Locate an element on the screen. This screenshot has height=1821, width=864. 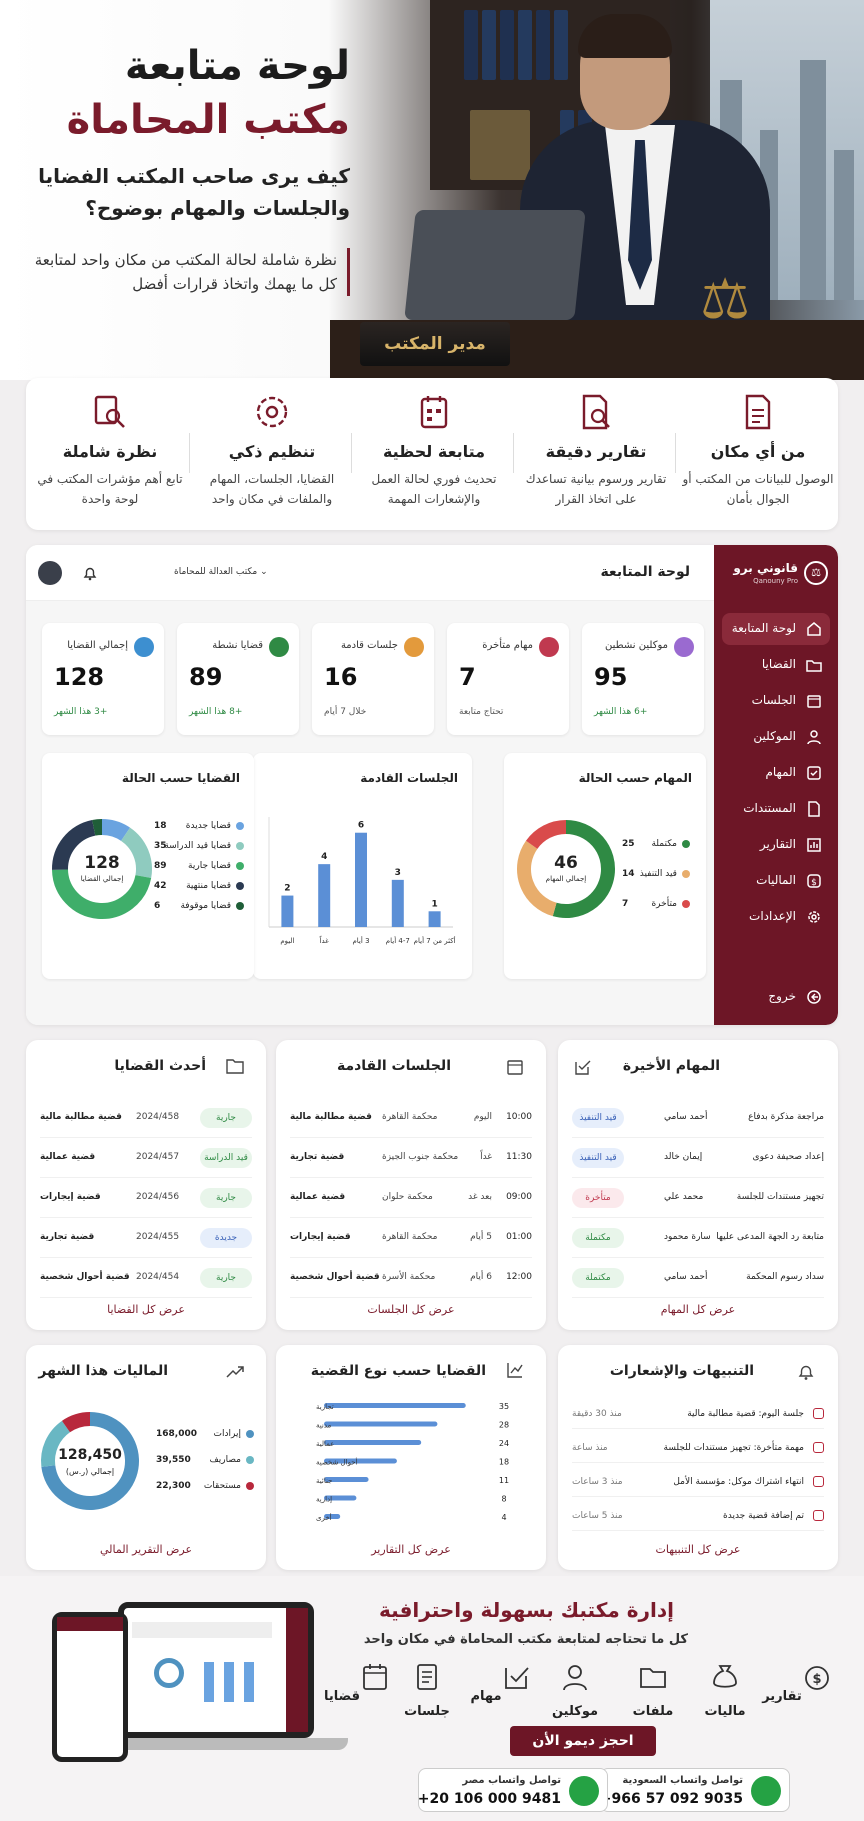
office-selector: ⌄ مكتب العدالة للمحاماة is located at coordinates (221, 572).